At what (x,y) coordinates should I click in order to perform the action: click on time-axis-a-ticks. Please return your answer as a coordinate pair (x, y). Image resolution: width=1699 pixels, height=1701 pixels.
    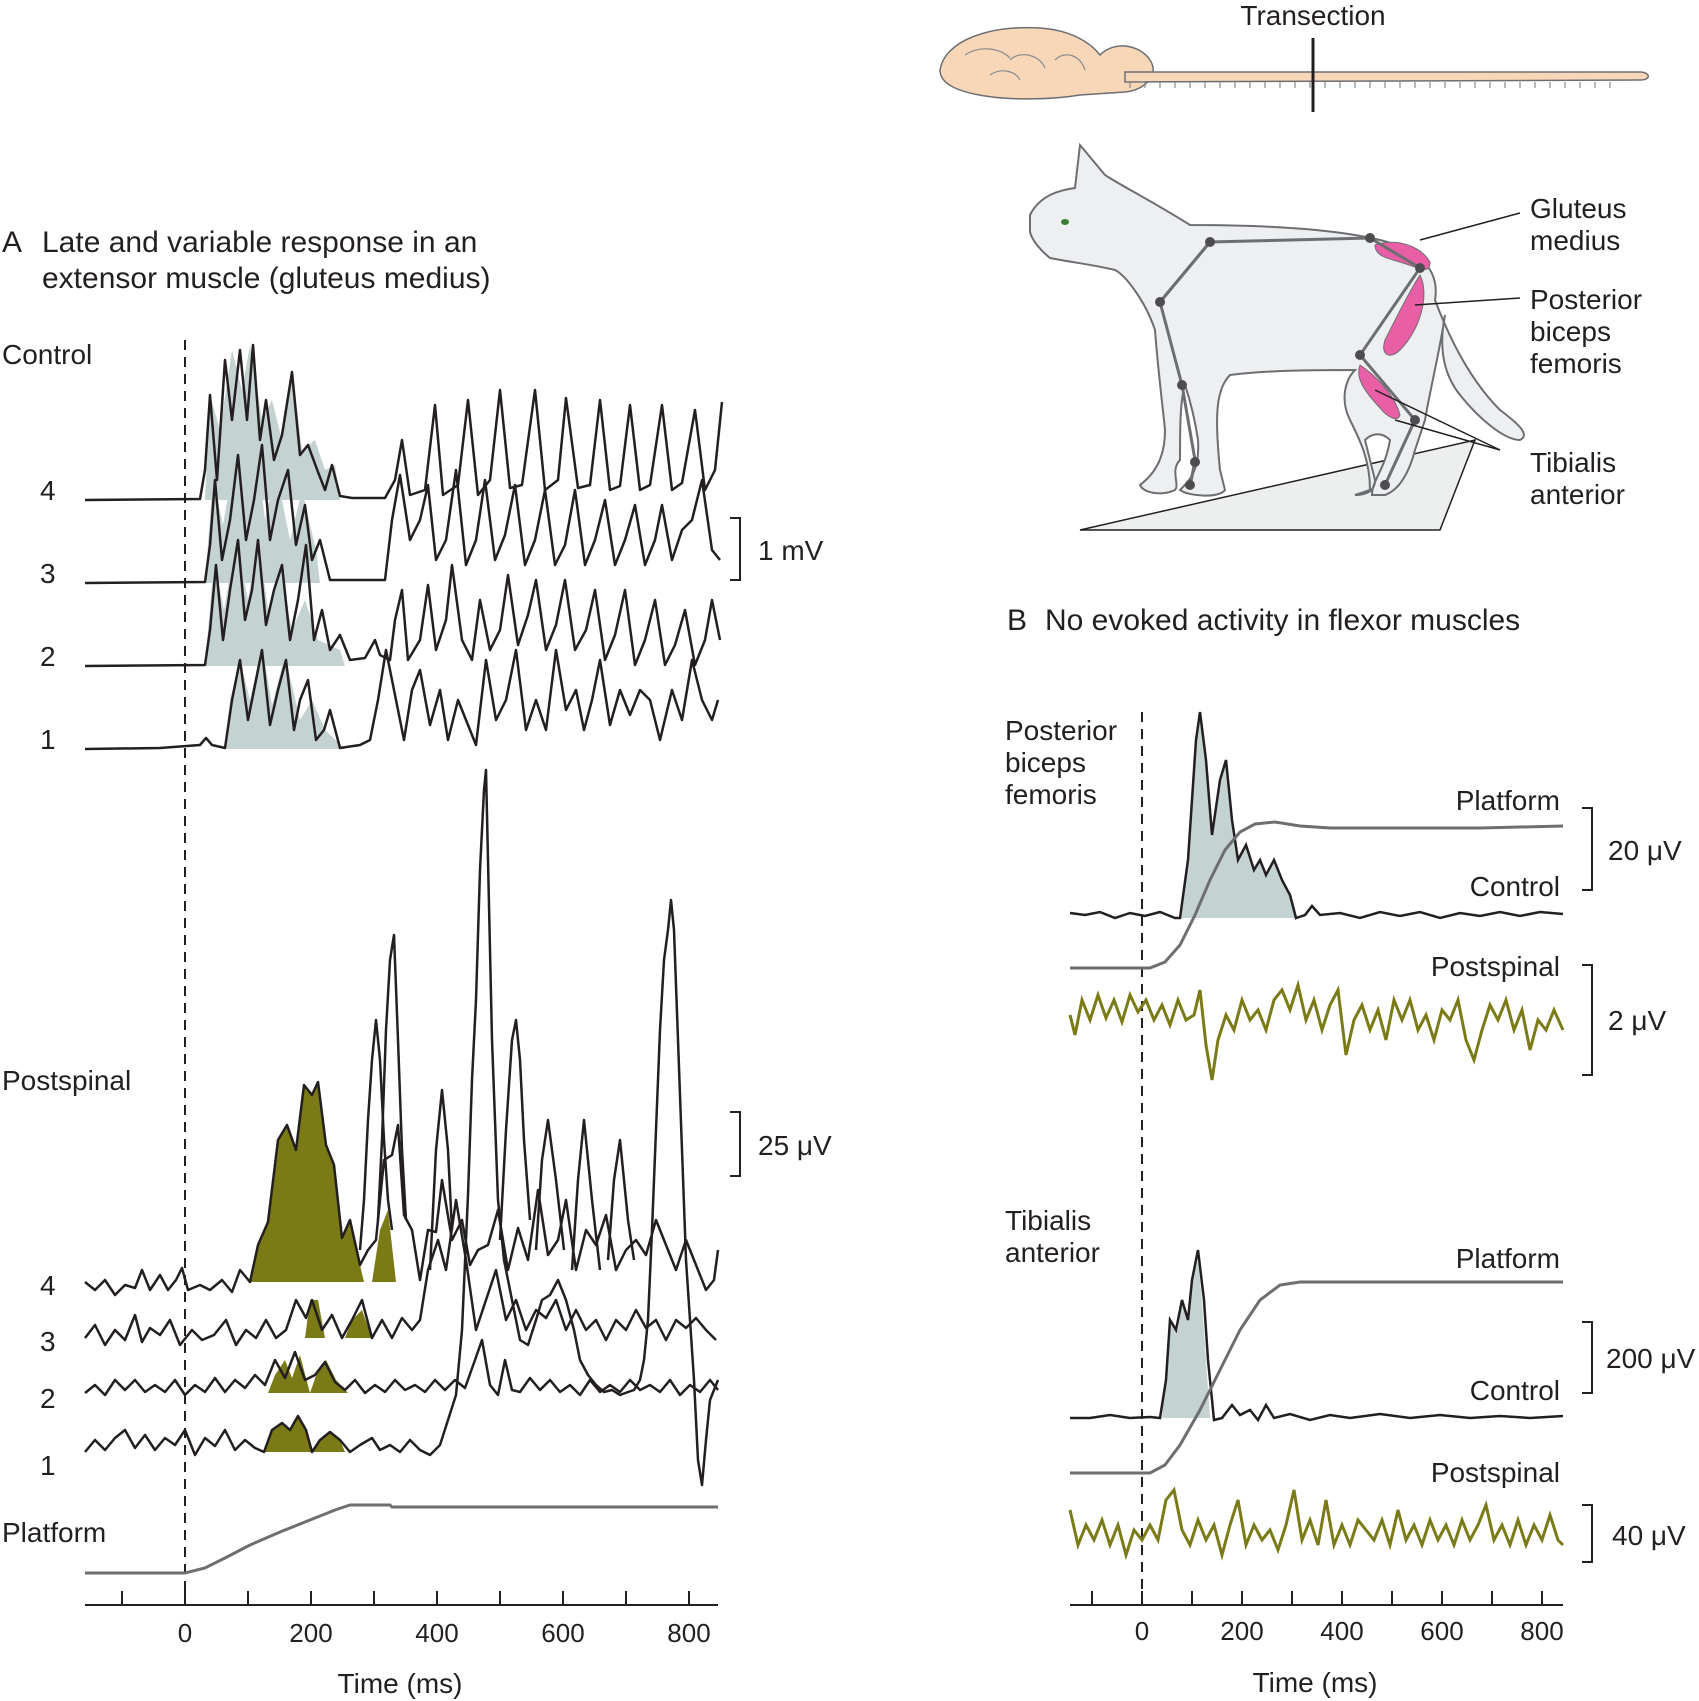
    Looking at the image, I should click on (405, 1598).